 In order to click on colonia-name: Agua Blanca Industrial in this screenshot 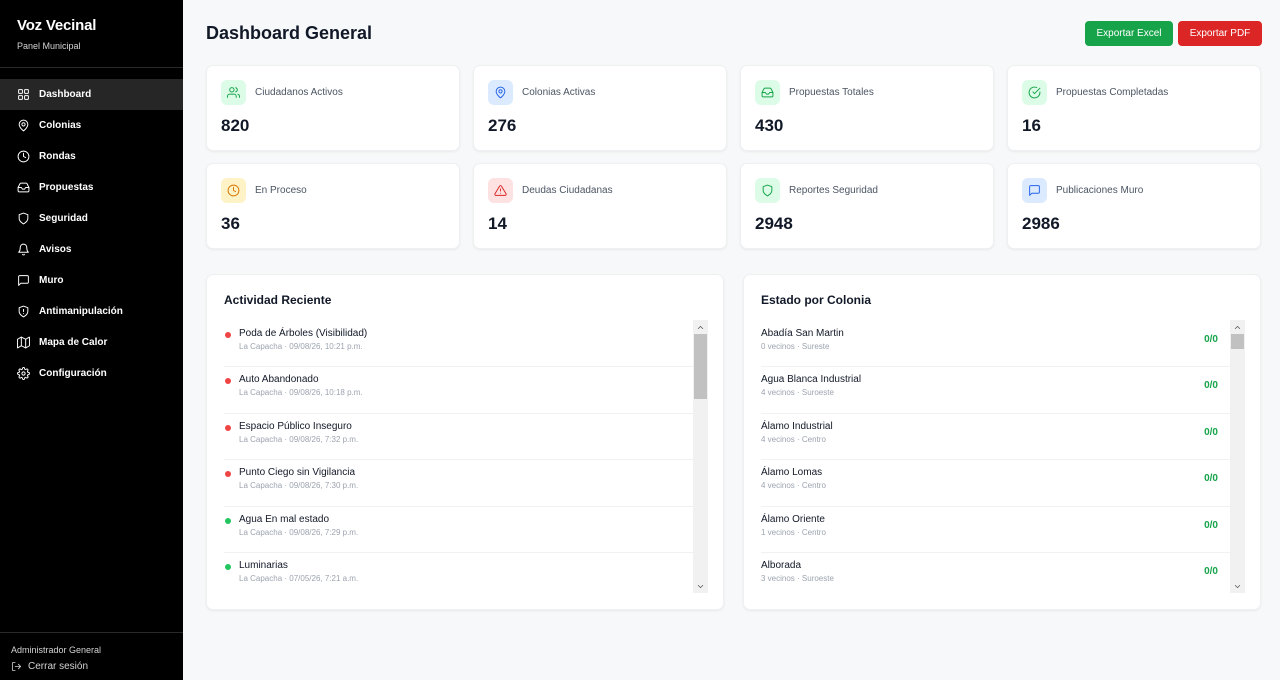, I will do `click(811, 380)`.